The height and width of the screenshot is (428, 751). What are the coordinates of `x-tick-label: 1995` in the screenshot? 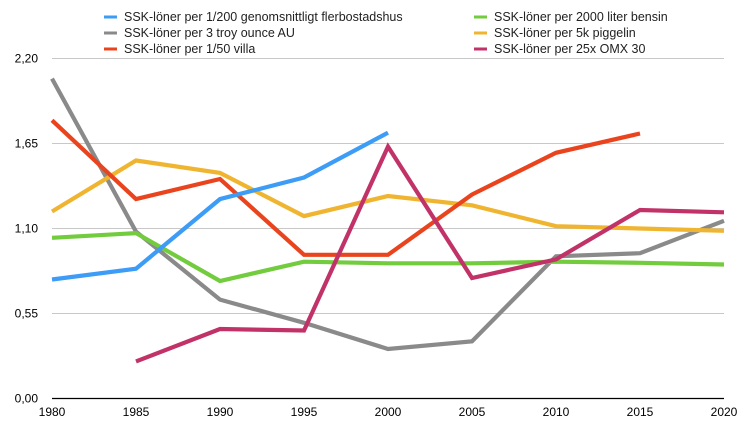 It's located at (304, 412).